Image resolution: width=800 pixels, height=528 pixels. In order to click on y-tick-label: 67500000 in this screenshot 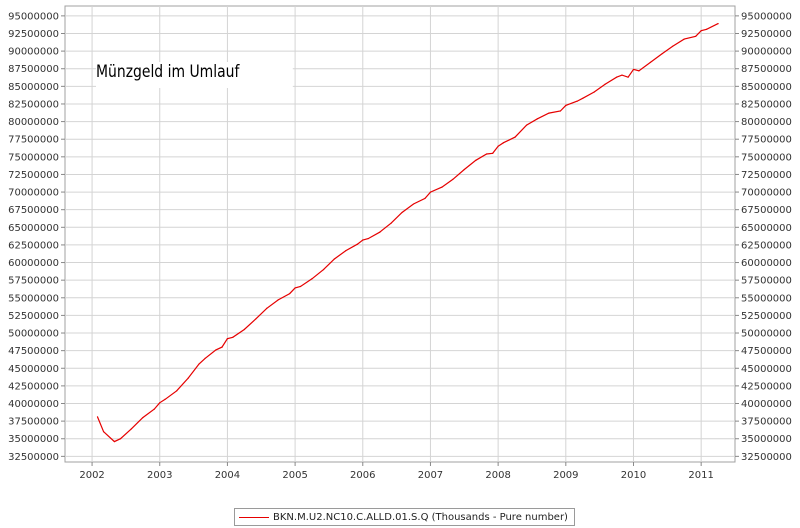, I will do `click(33, 210)`.